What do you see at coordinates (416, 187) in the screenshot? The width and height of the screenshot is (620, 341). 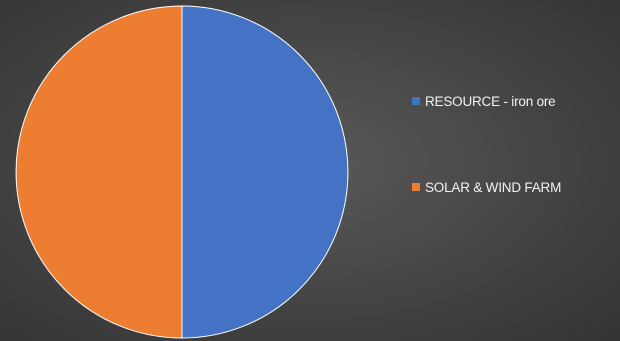 I see `legend-swatch-solar-wind-farm` at bounding box center [416, 187].